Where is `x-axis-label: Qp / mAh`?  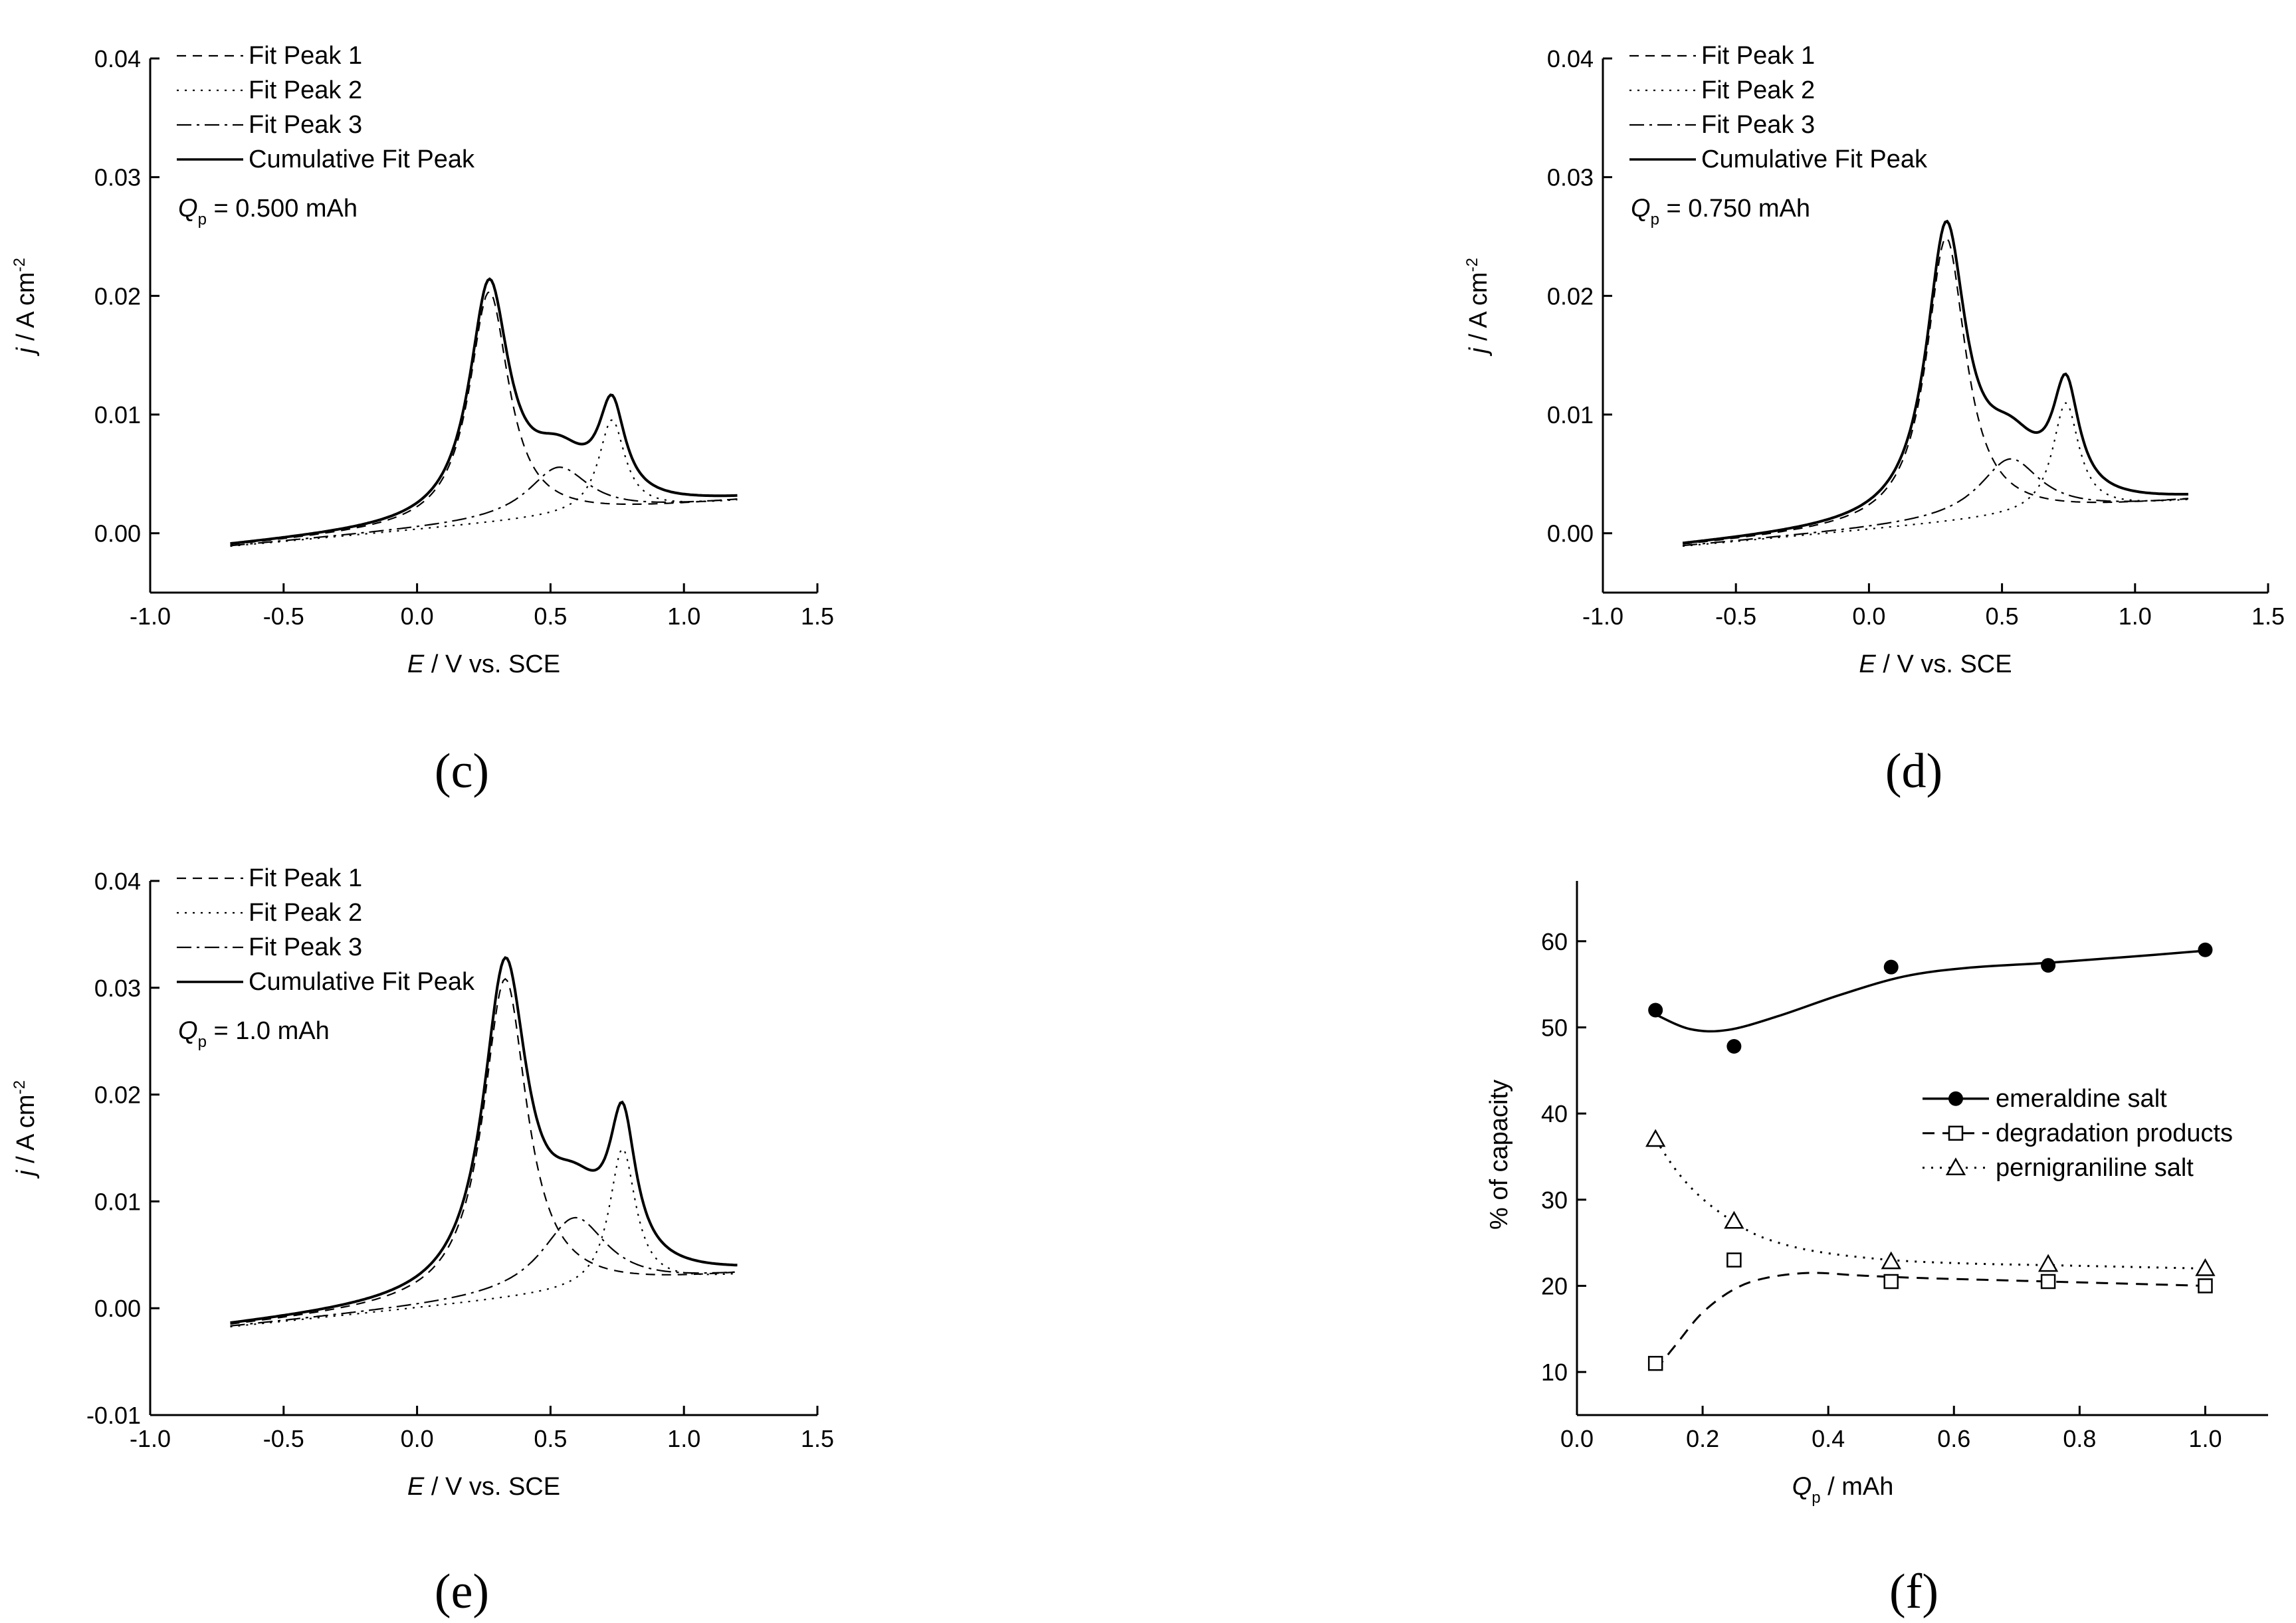
x-axis-label: Qp / mAh is located at coordinates (1843, 1490).